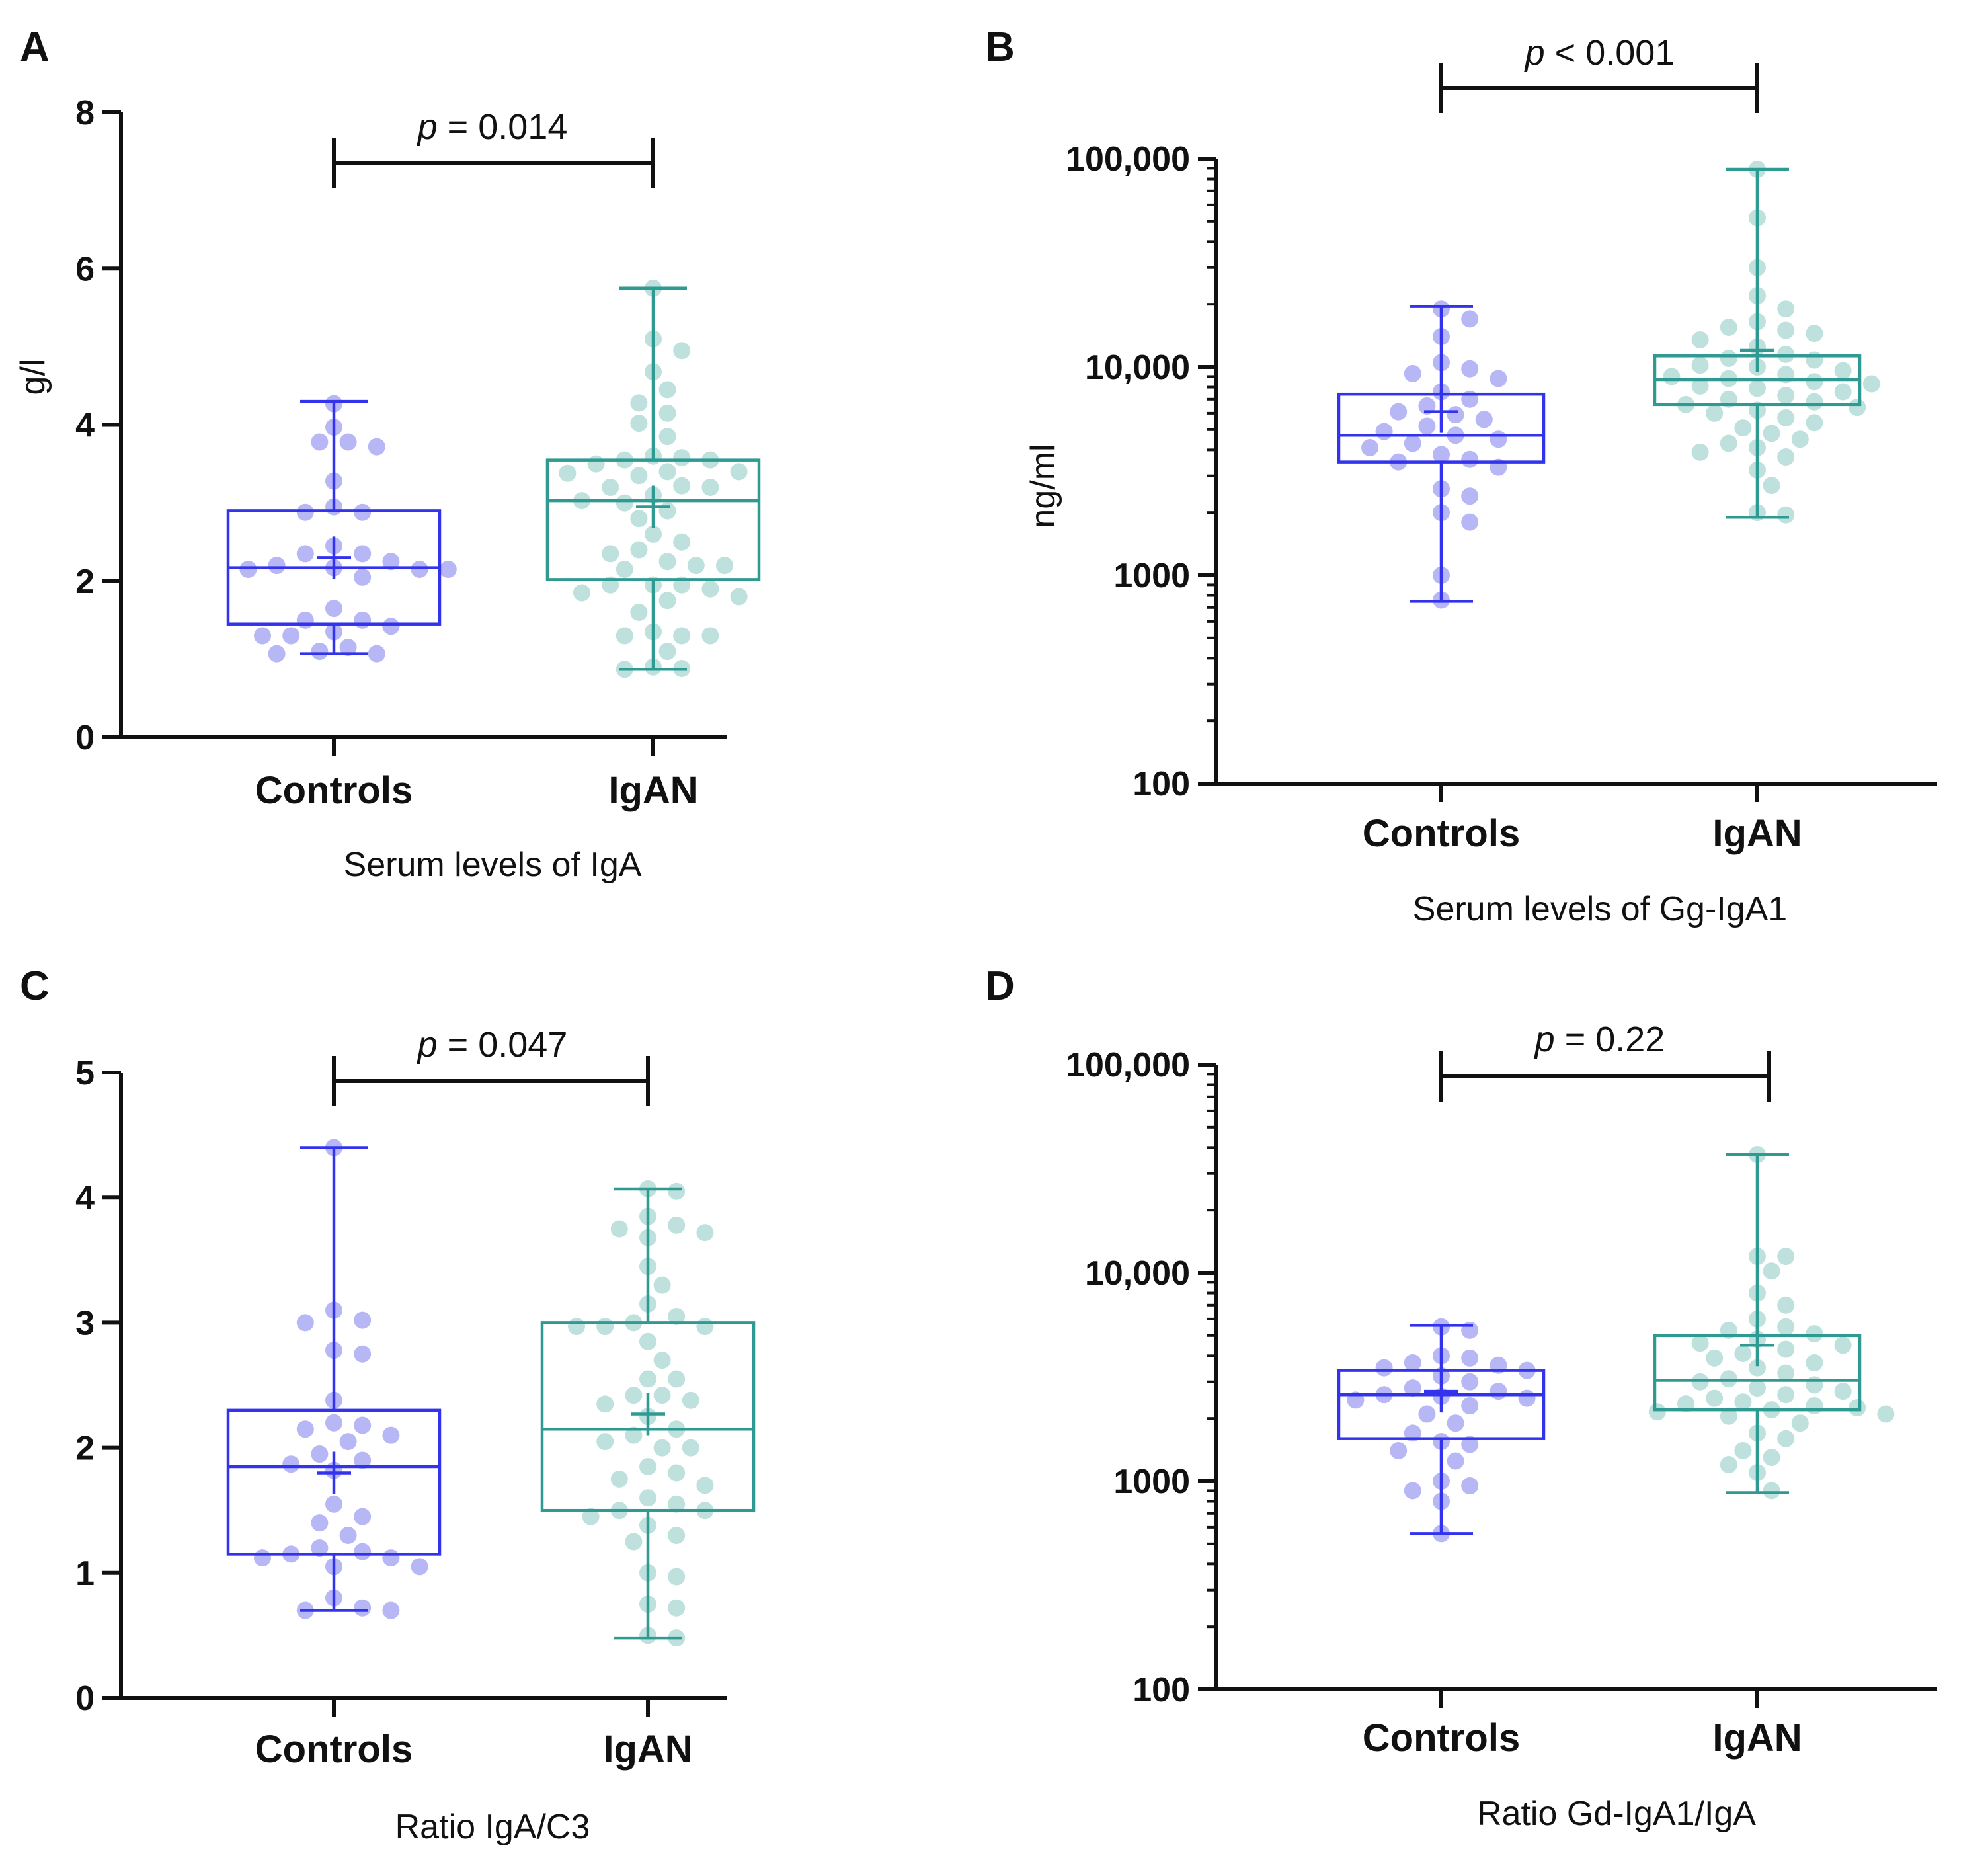  I want to click on x-axis-title-a: Serum levels of IgA, so click(493, 865).